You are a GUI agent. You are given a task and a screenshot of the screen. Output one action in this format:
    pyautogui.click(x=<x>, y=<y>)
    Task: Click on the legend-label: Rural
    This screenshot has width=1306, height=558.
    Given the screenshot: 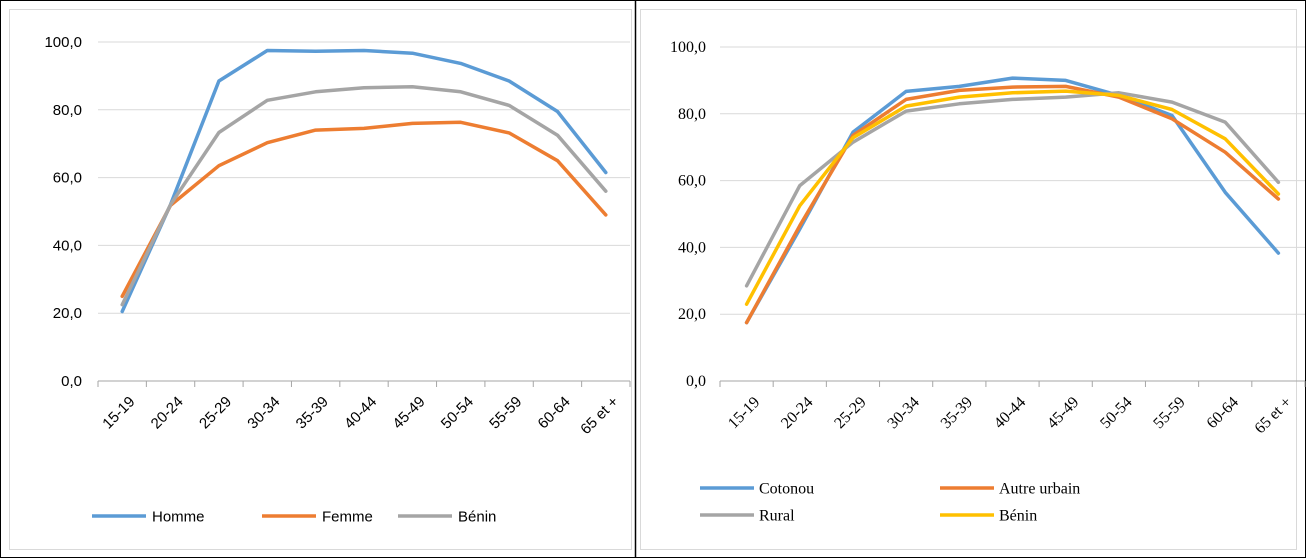 What is the action you would take?
    pyautogui.click(x=777, y=516)
    